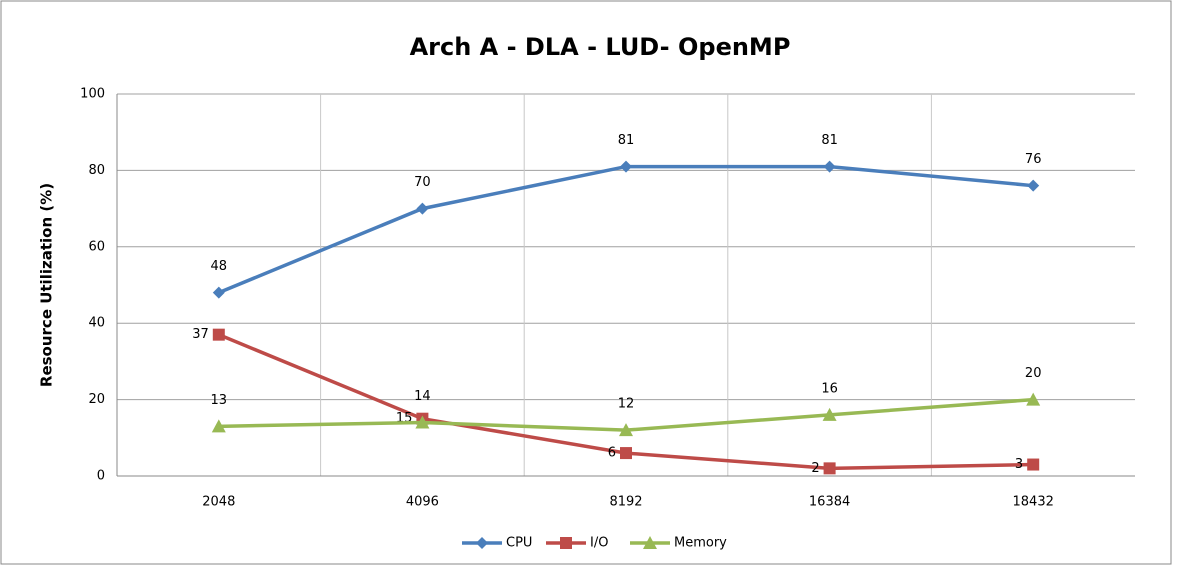 The height and width of the screenshot is (567, 1179). What do you see at coordinates (96, 399) in the screenshot?
I see `y-tick-label: 20` at bounding box center [96, 399].